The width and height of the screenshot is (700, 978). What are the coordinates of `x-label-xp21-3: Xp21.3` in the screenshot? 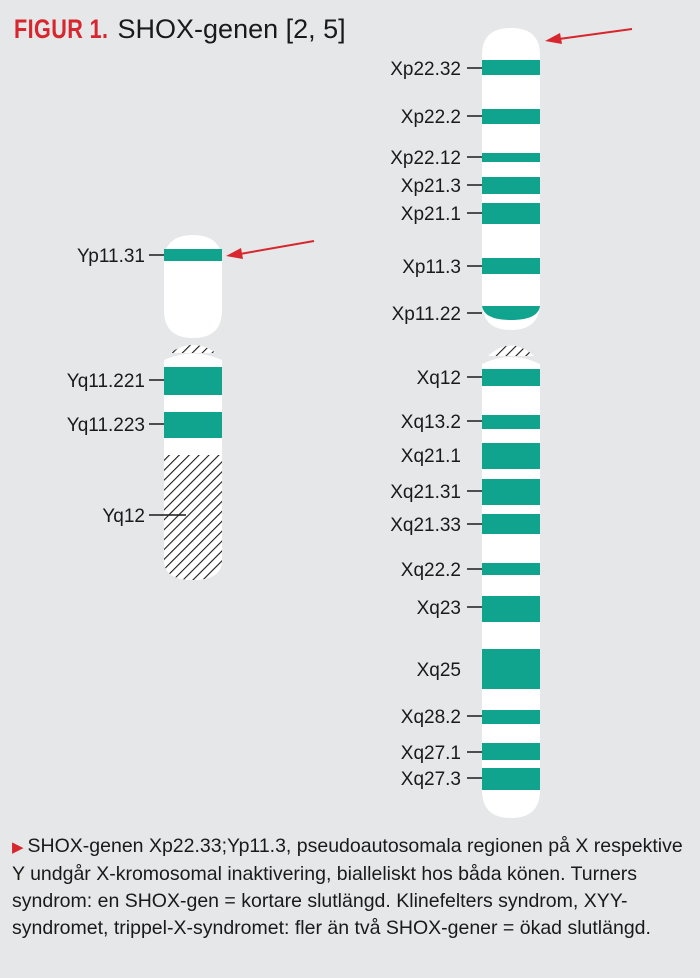 It's located at (431, 186).